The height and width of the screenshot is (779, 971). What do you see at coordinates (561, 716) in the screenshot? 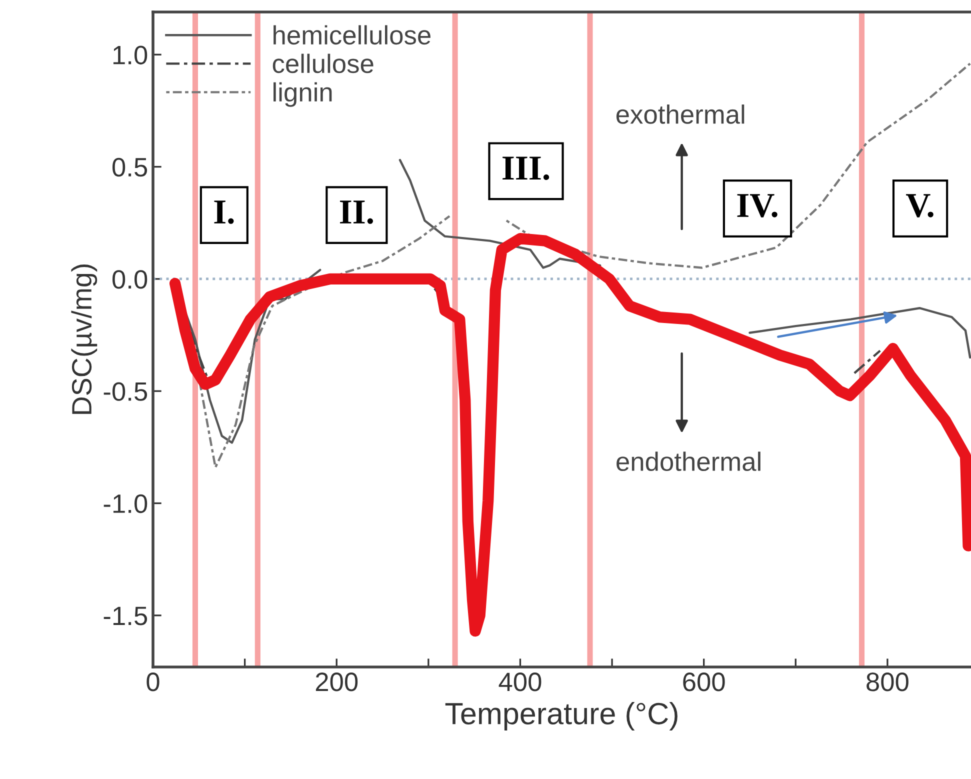
I see `x-axis-title: Temperature (°C)` at bounding box center [561, 716].